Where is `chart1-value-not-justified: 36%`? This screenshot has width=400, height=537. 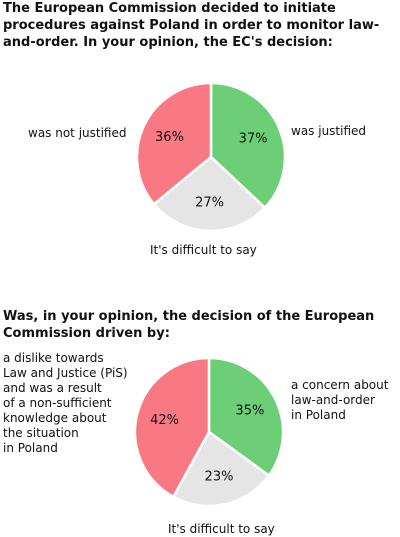
chart1-value-not-justified: 36% is located at coordinates (169, 137).